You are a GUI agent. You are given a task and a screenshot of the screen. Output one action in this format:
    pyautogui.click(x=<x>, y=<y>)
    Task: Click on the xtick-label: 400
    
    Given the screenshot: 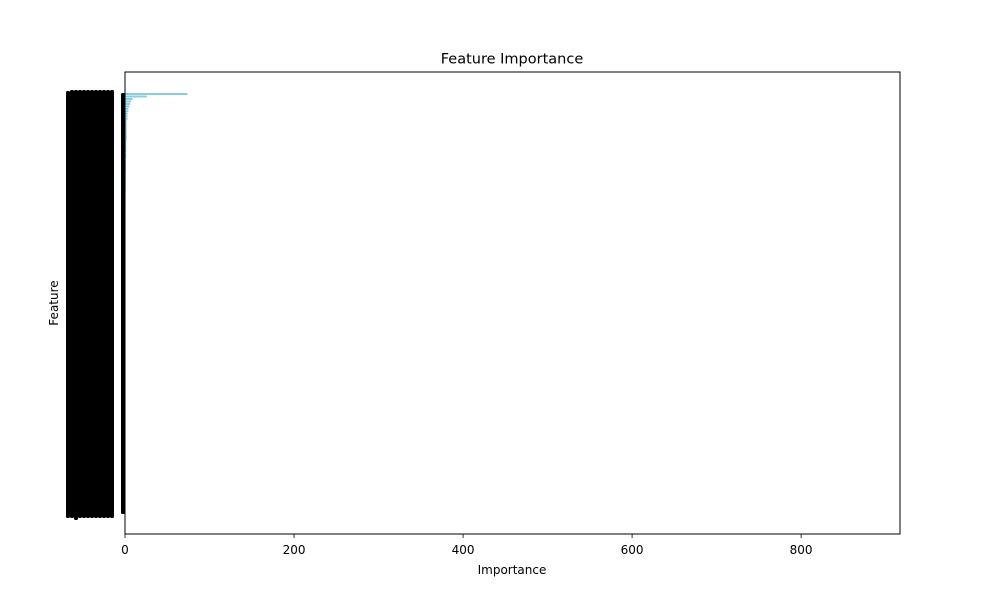 What is the action you would take?
    pyautogui.click(x=463, y=550)
    